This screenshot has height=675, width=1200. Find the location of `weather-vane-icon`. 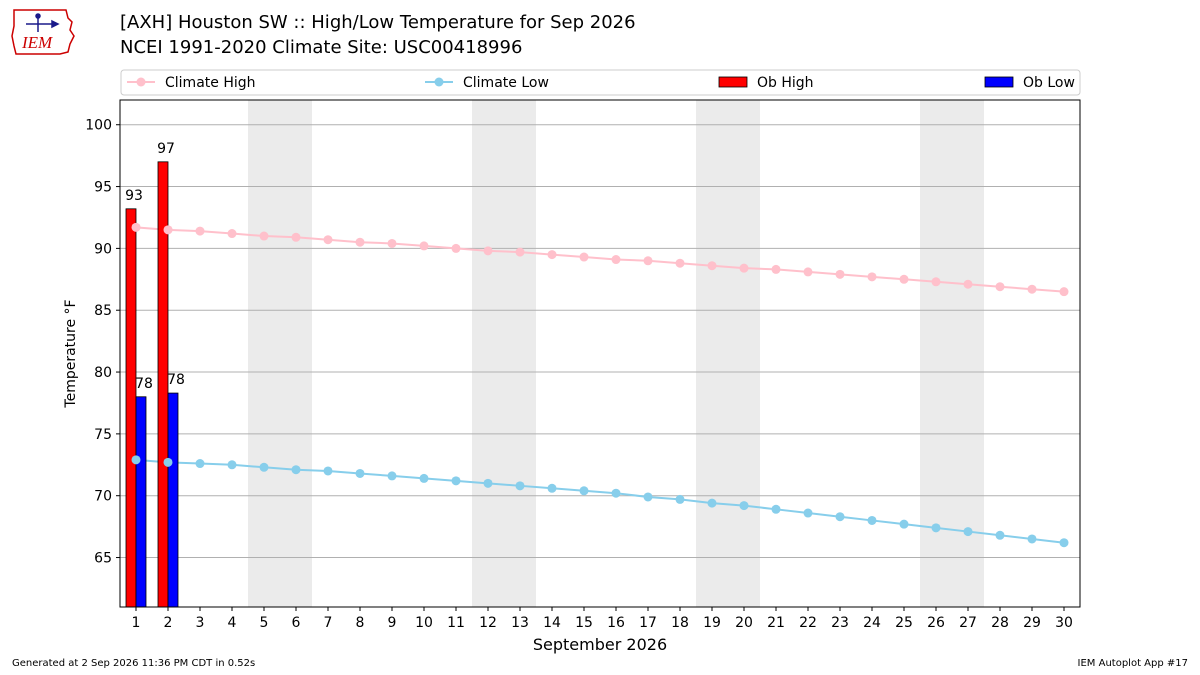

weather-vane-icon is located at coordinates (43, 22).